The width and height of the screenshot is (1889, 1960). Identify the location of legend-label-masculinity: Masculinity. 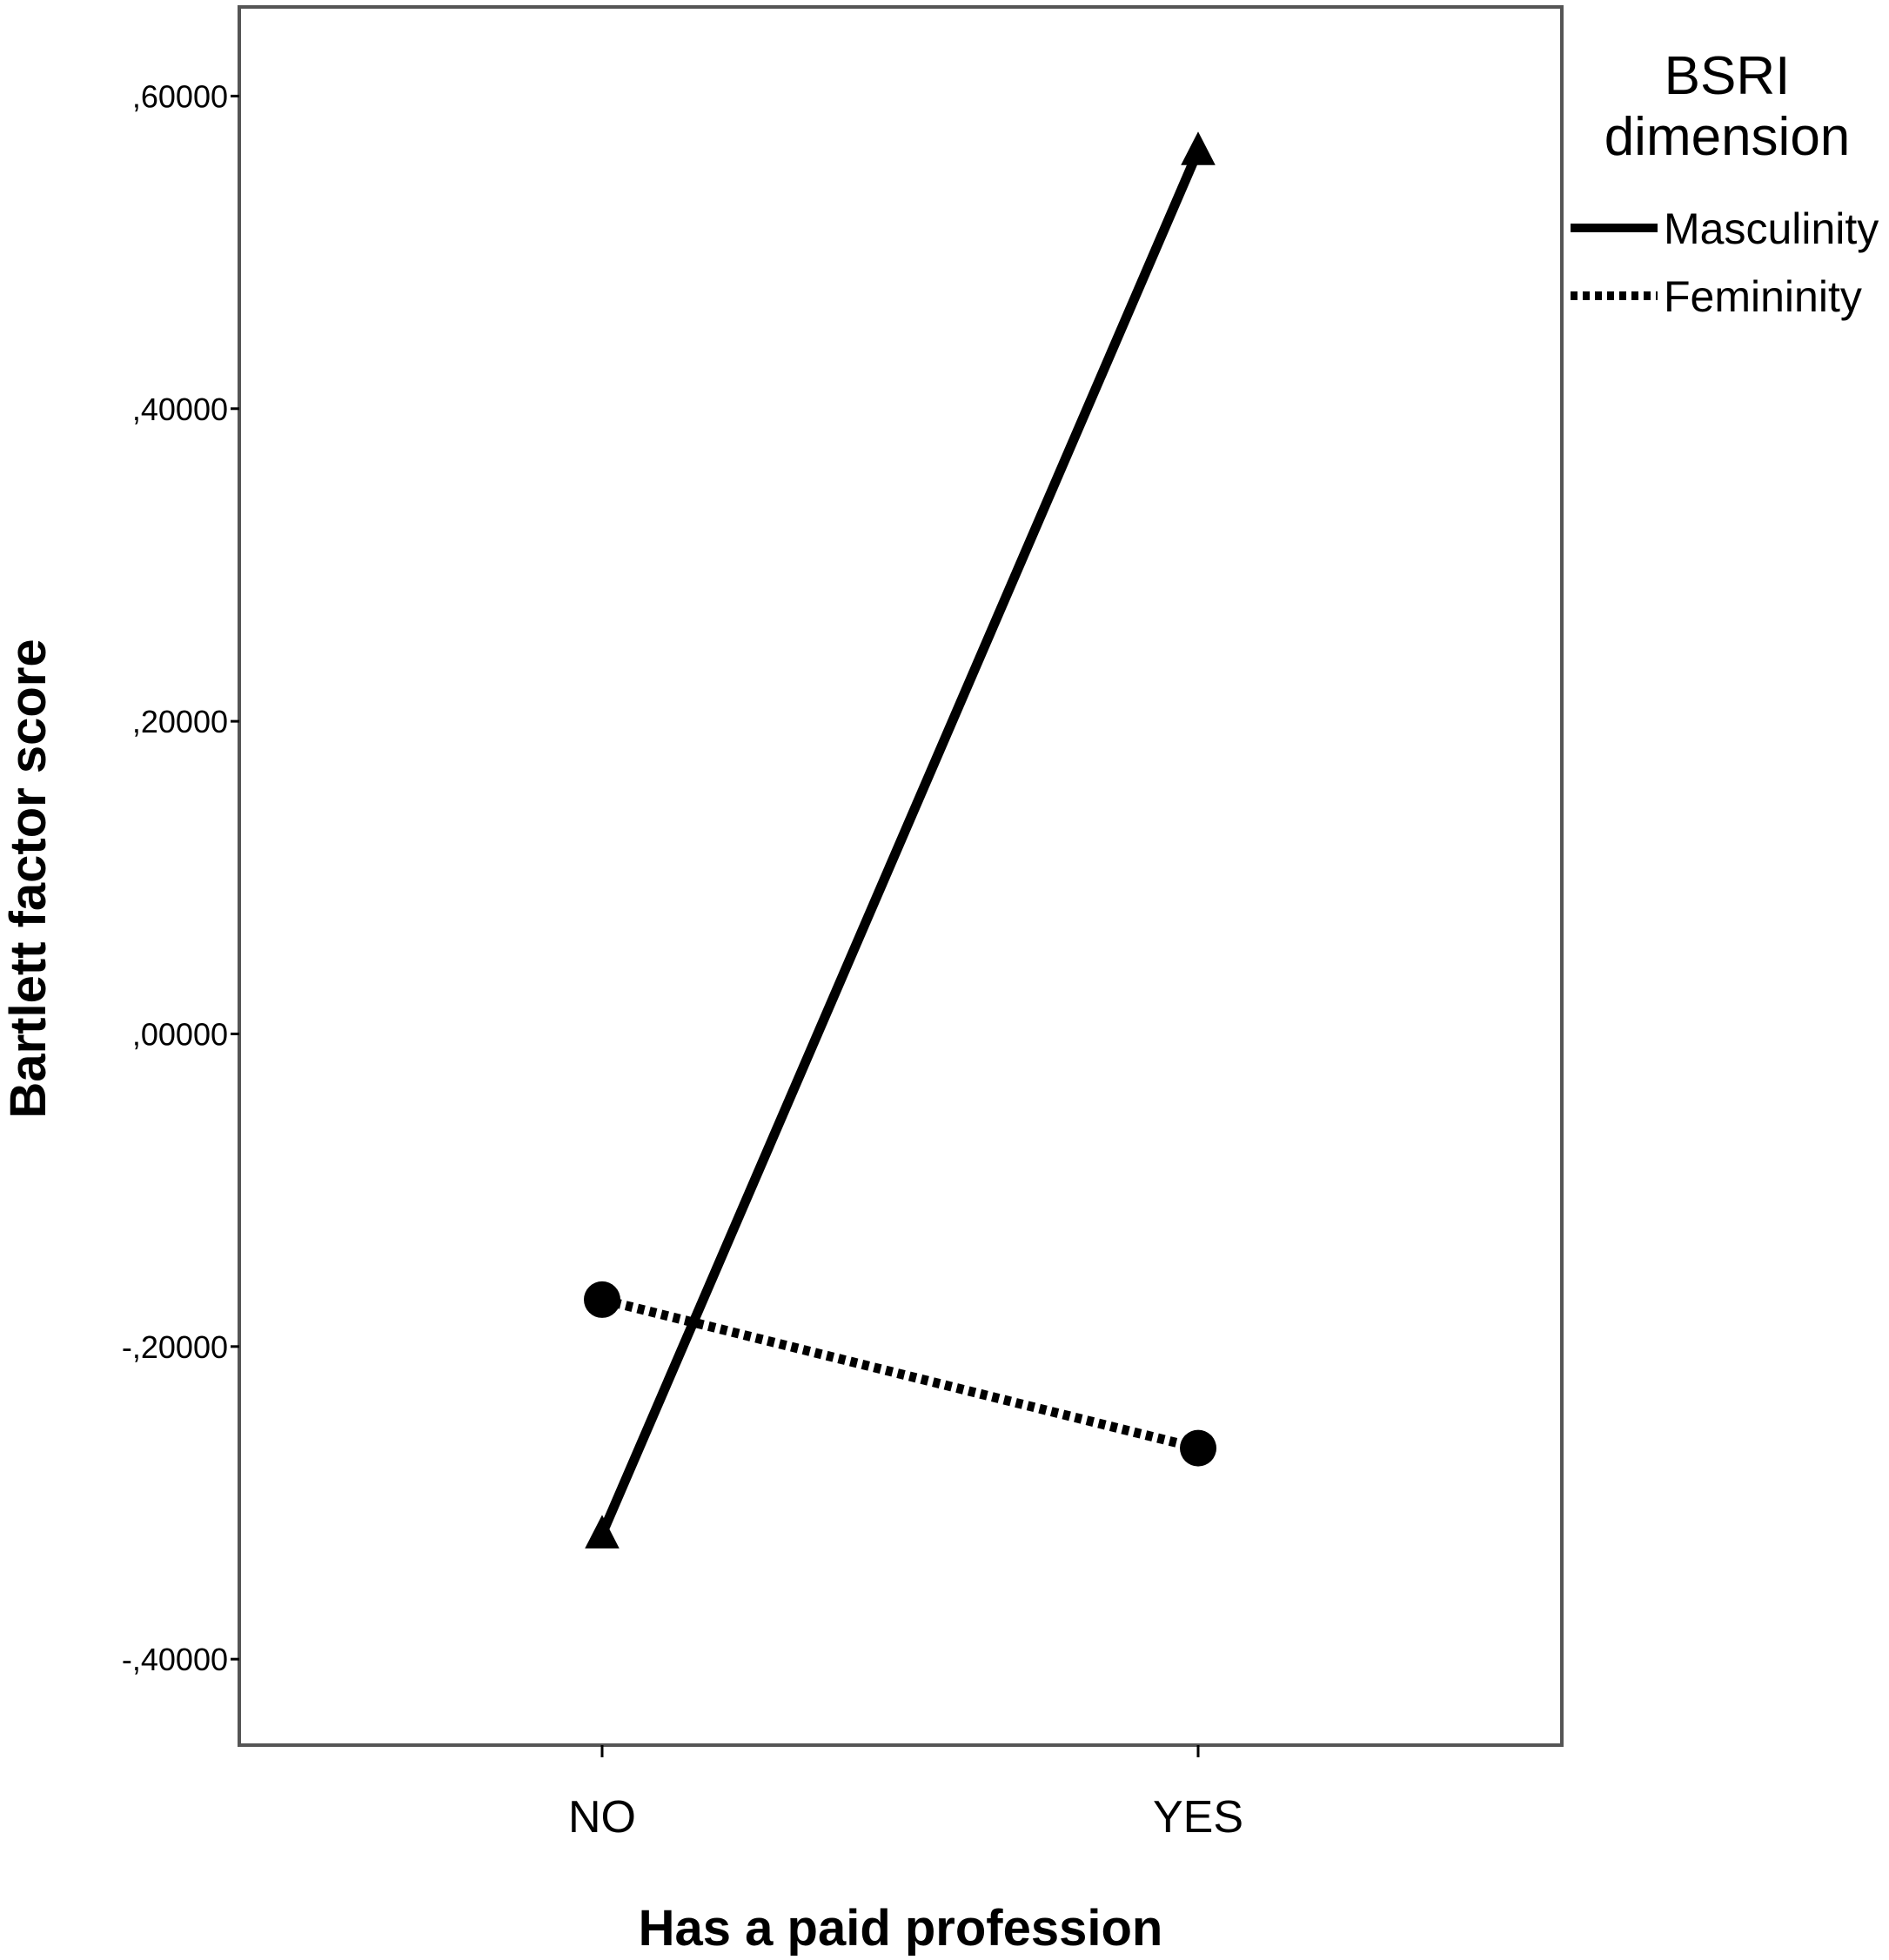
(1771, 228).